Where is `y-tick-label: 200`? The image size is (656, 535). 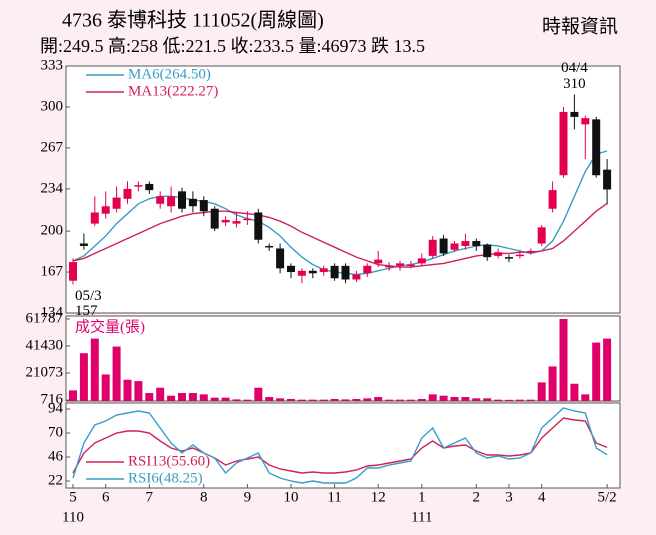
y-tick-label: 200 is located at coordinates (52, 231).